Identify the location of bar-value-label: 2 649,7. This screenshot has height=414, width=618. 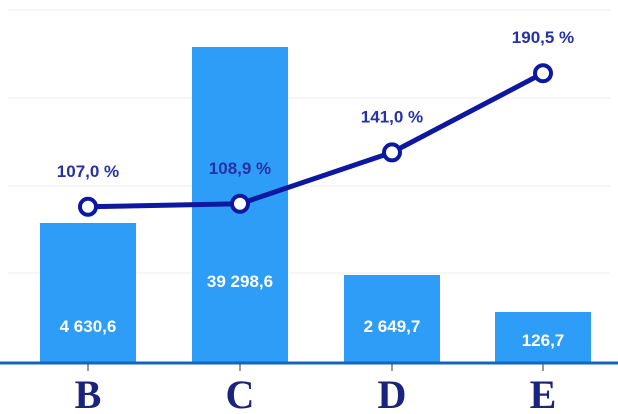
(392, 326).